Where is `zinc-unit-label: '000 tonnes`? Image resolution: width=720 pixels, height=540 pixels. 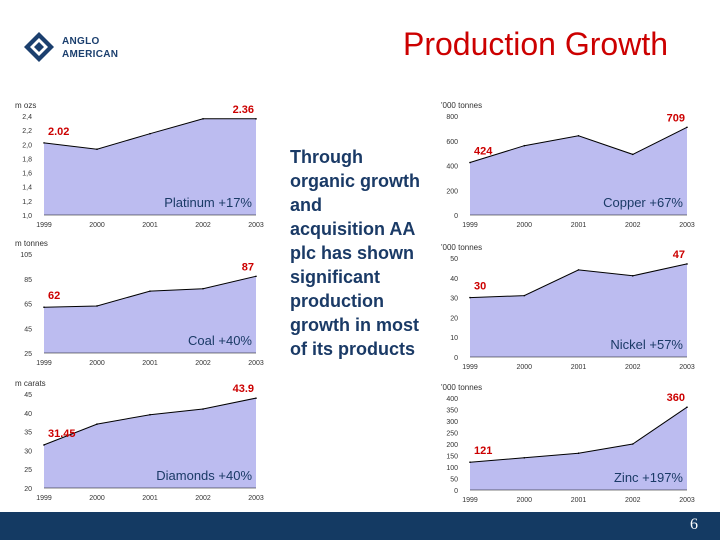
zinc-unit-label: '000 tonnes is located at coordinates (461, 387).